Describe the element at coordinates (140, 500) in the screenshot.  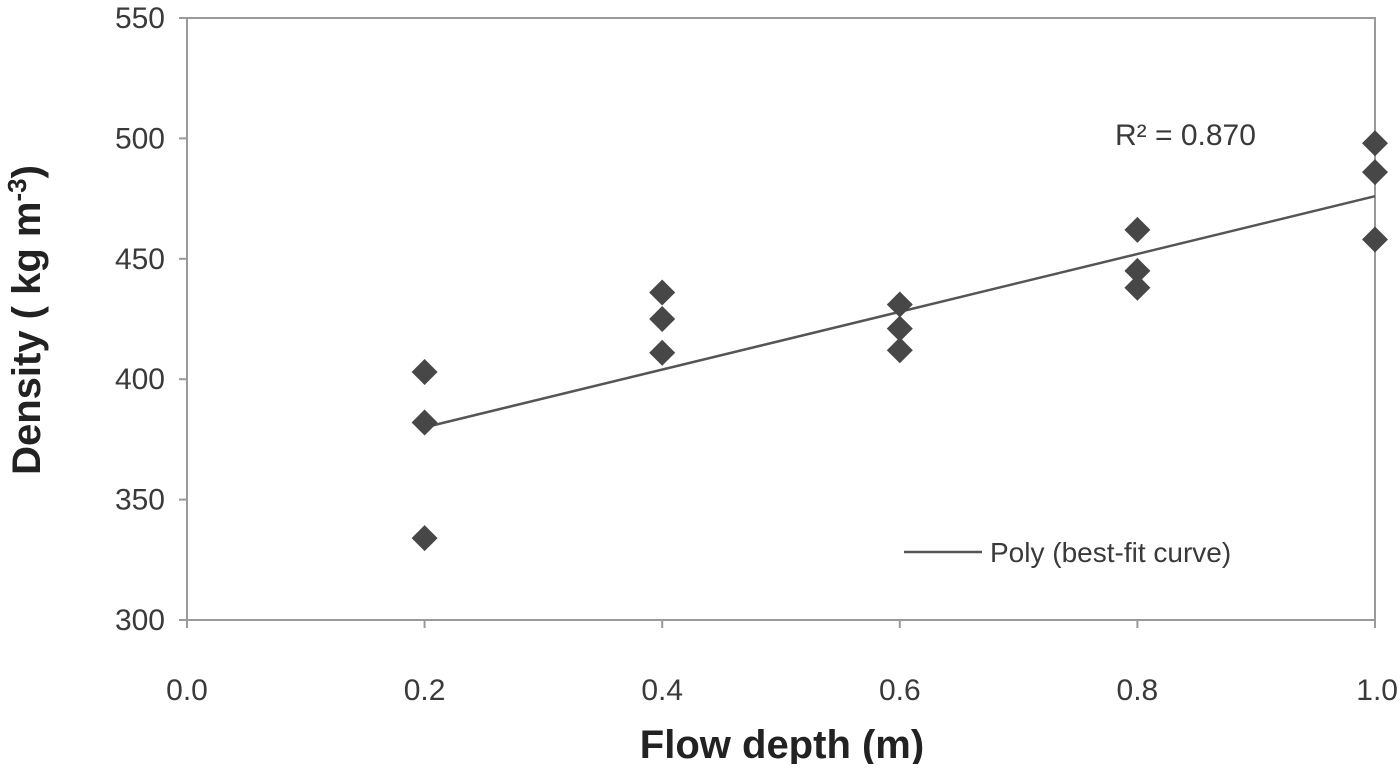
I see `y-tick-label: 350` at that location.